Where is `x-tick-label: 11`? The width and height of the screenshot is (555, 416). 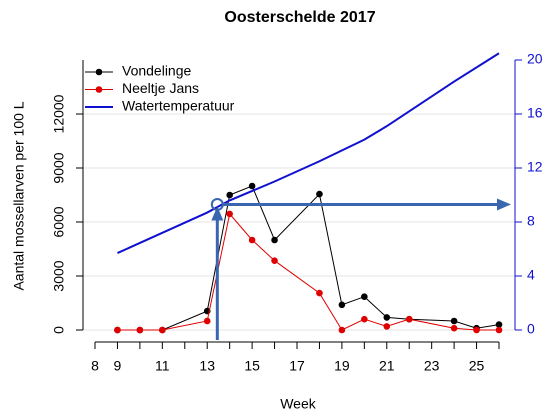 x-tick-label: 11 is located at coordinates (162, 366).